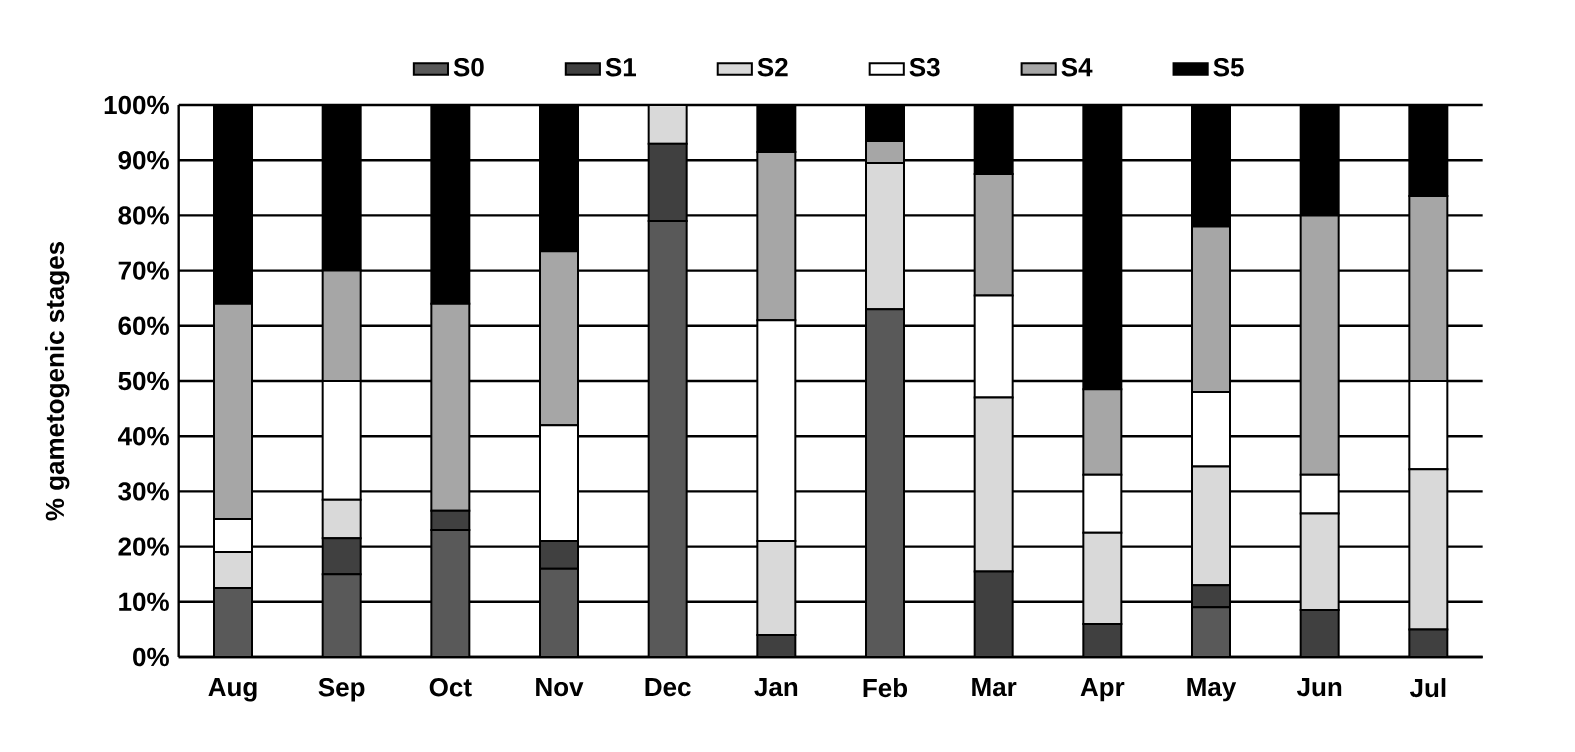 The height and width of the screenshot is (752, 1575). What do you see at coordinates (143, 270) in the screenshot?
I see `y-tick-label: 70%` at bounding box center [143, 270].